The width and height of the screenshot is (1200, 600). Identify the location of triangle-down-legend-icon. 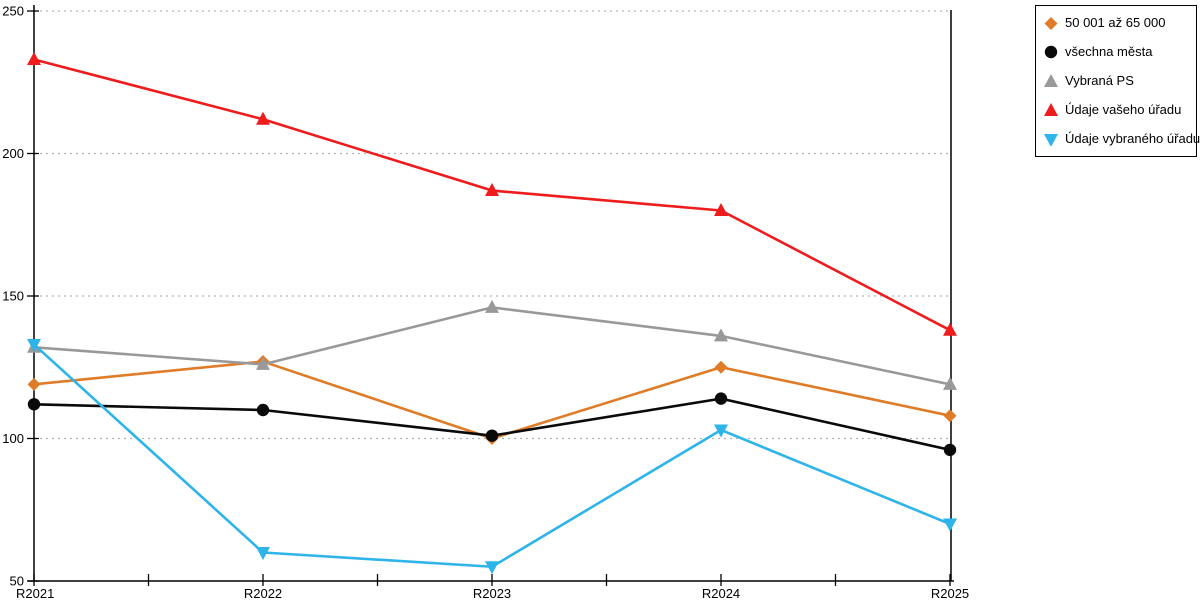
(1051, 140).